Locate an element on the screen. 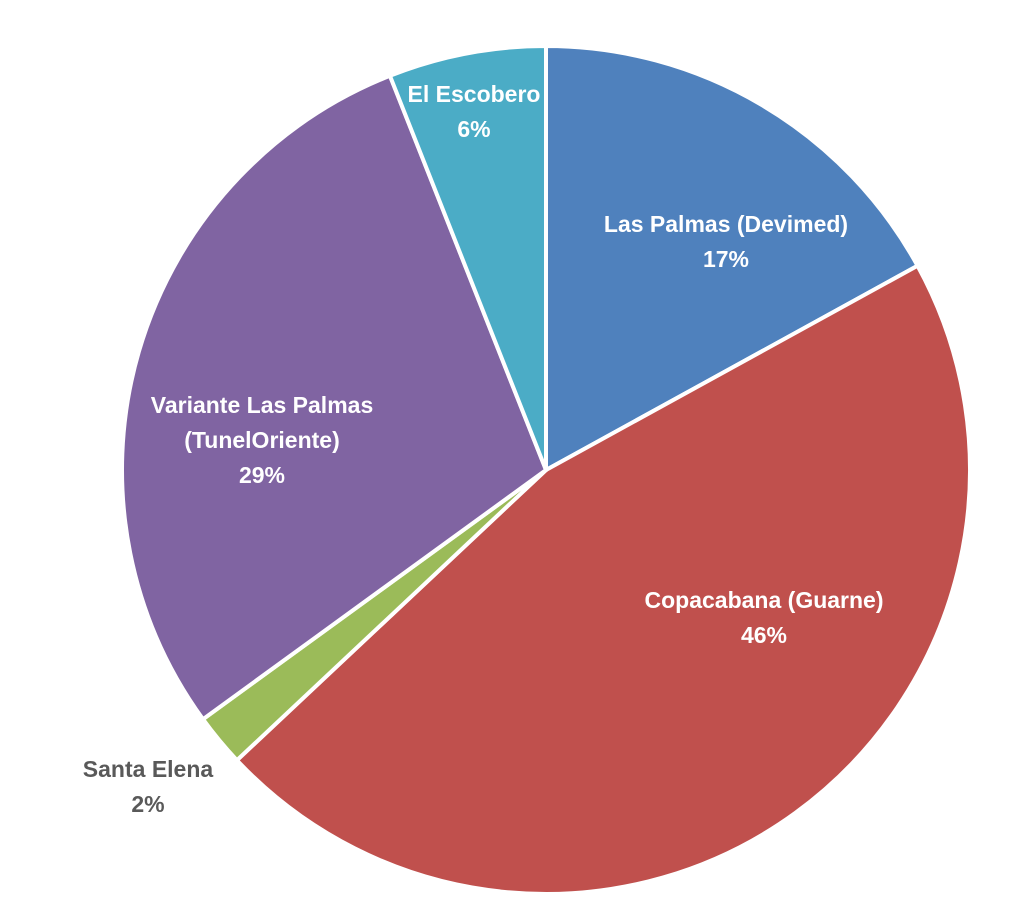 The image size is (1024, 913). data-label-line: 46% is located at coordinates (764, 635).